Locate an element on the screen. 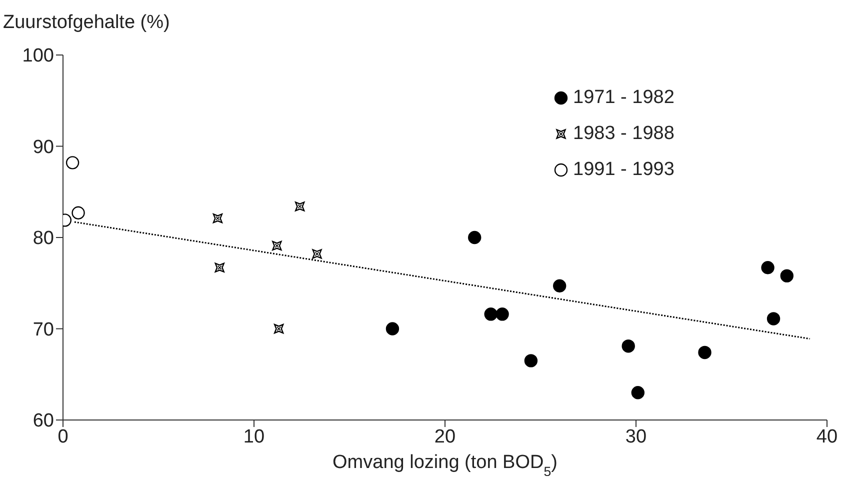 The height and width of the screenshot is (488, 850). y-tick-label: 100 is located at coordinates (38, 56).